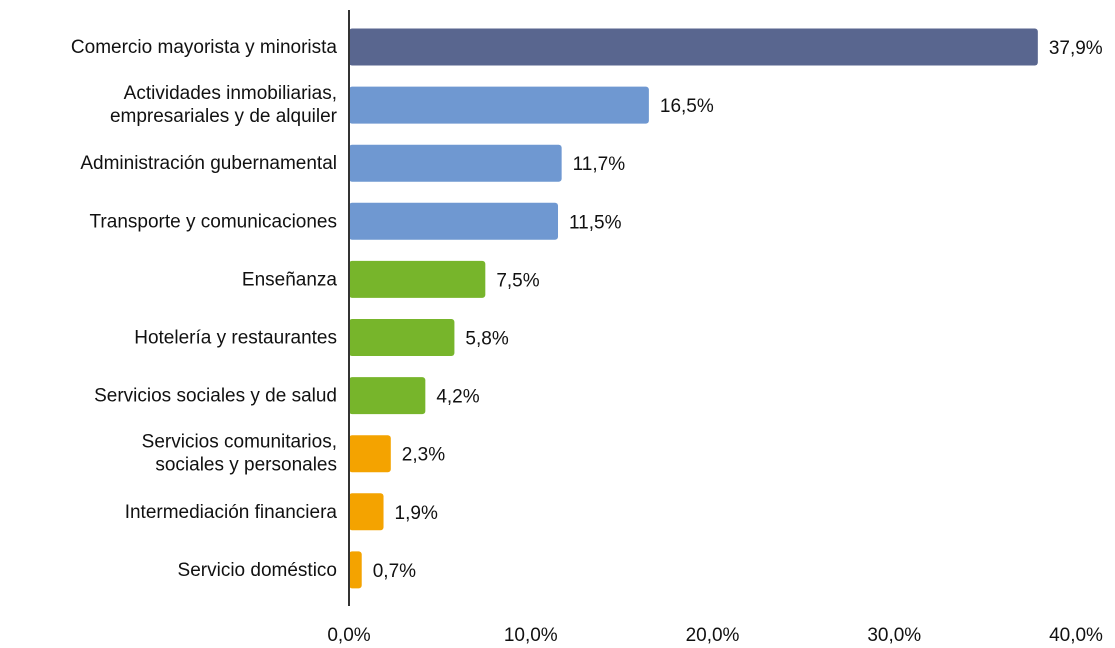 This screenshot has height=648, width=1115. I want to click on value-label: 4,2%, so click(457, 397).